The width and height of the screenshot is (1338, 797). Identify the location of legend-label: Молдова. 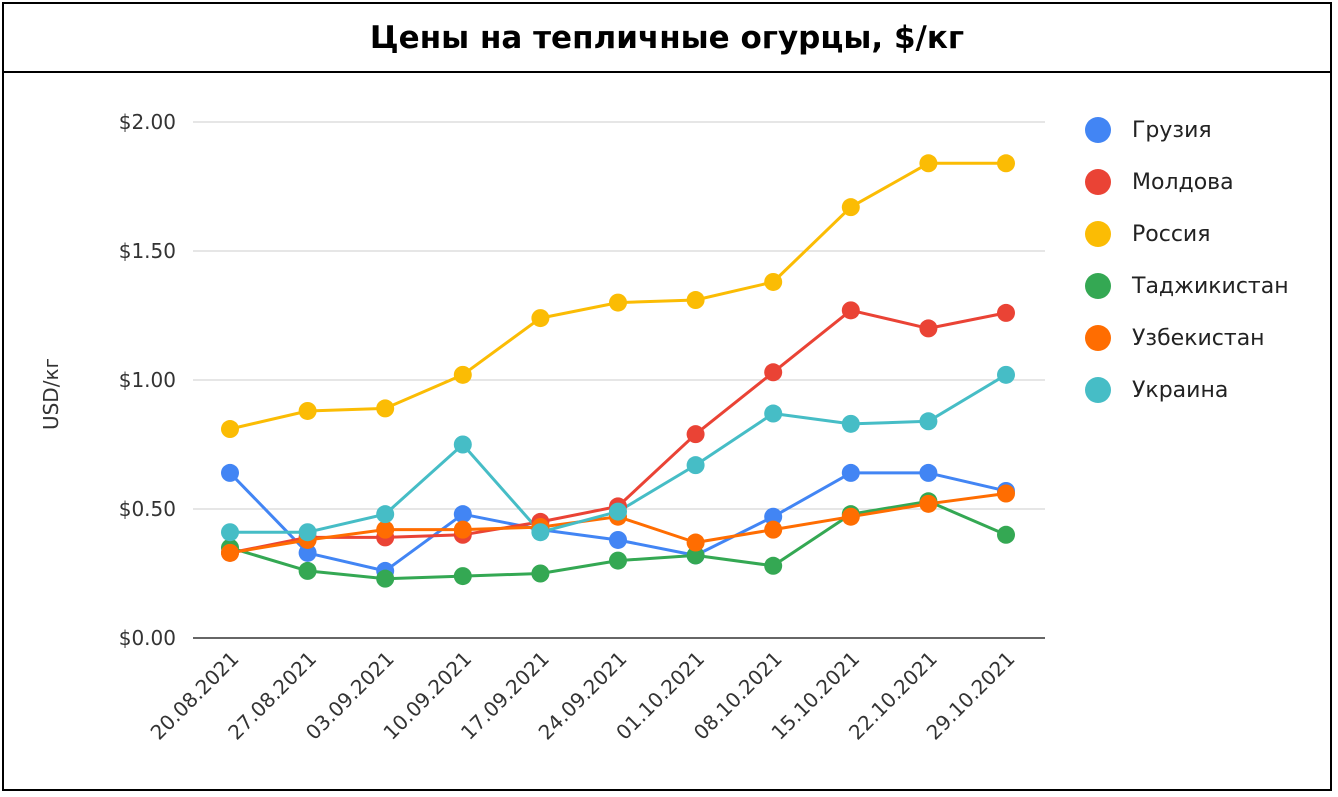
(1183, 182).